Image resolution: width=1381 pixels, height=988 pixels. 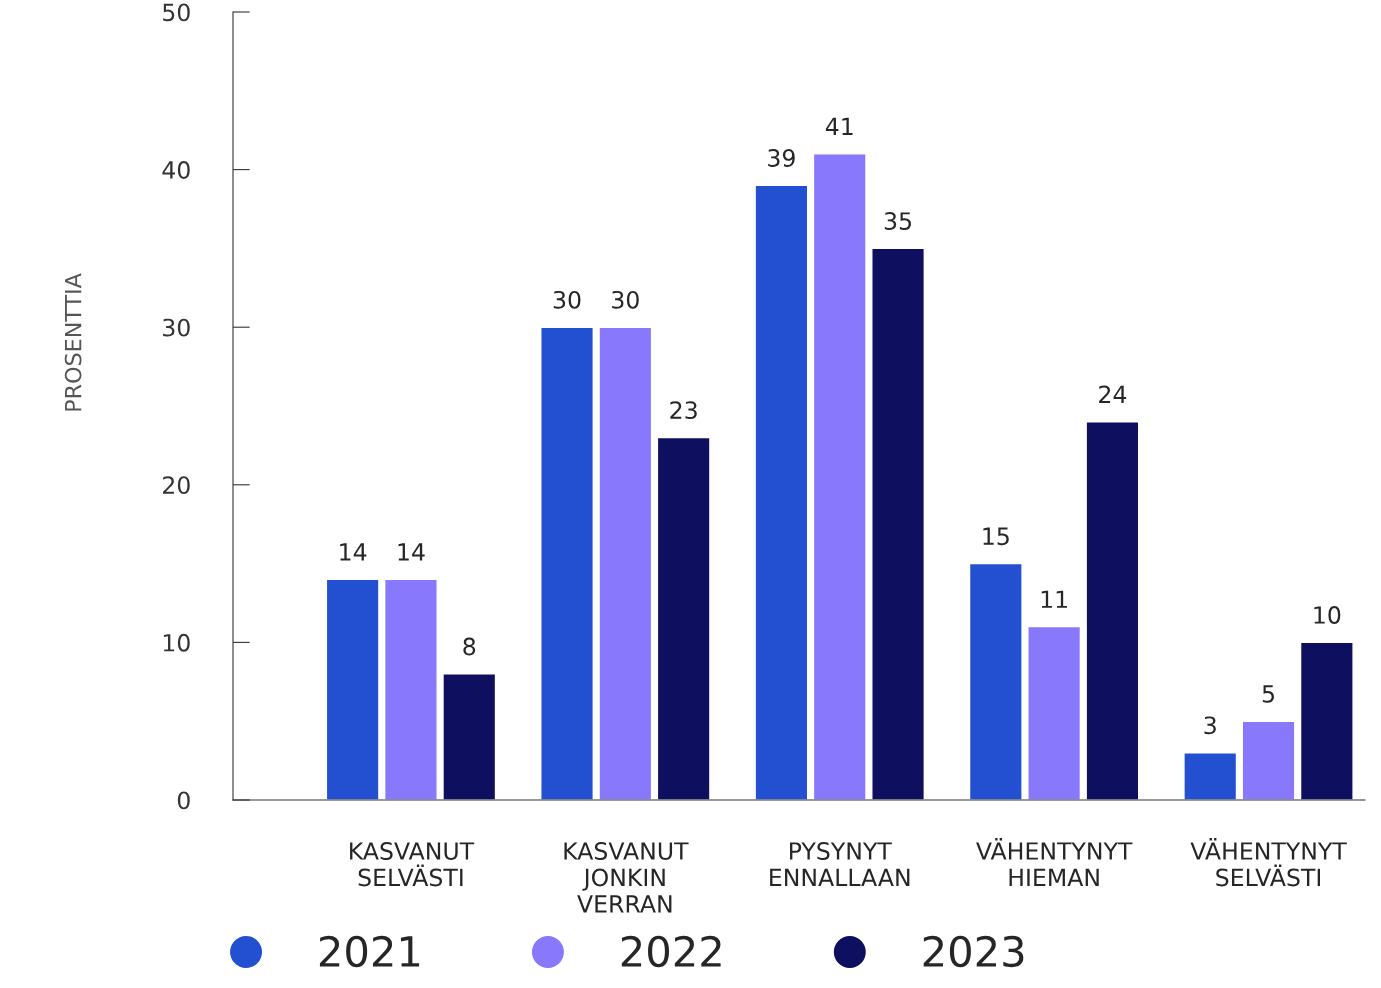 What do you see at coordinates (1268, 862) in the screenshot?
I see `x-tick-label: VÄHENTYNYT SELVÄSTI` at bounding box center [1268, 862].